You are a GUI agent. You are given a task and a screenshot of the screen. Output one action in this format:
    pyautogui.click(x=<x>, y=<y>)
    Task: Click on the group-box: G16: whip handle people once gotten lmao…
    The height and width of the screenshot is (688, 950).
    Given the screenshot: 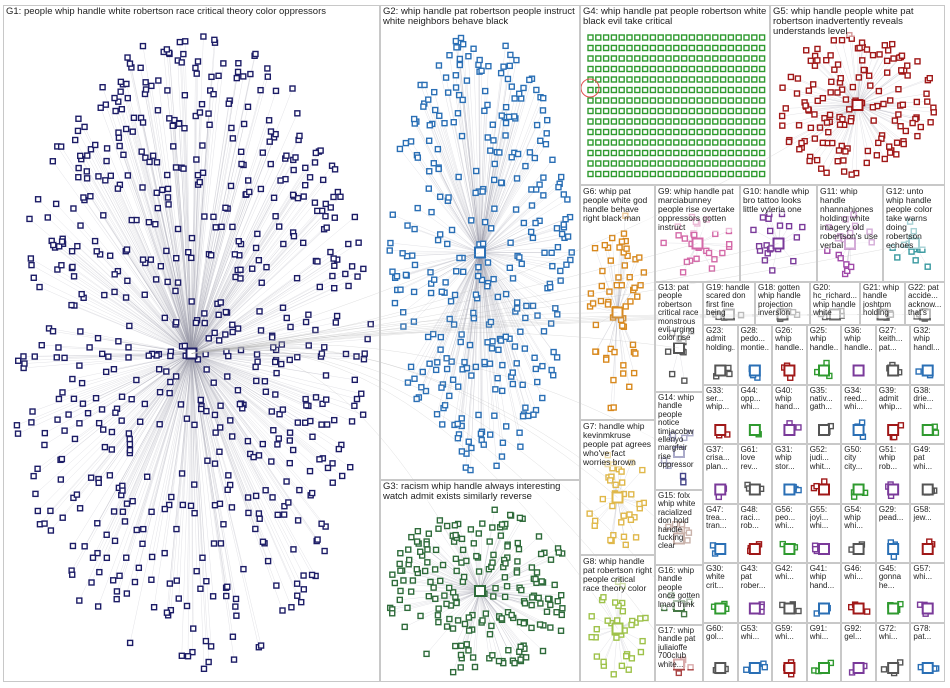 What is the action you would take?
    pyautogui.click(x=679, y=595)
    